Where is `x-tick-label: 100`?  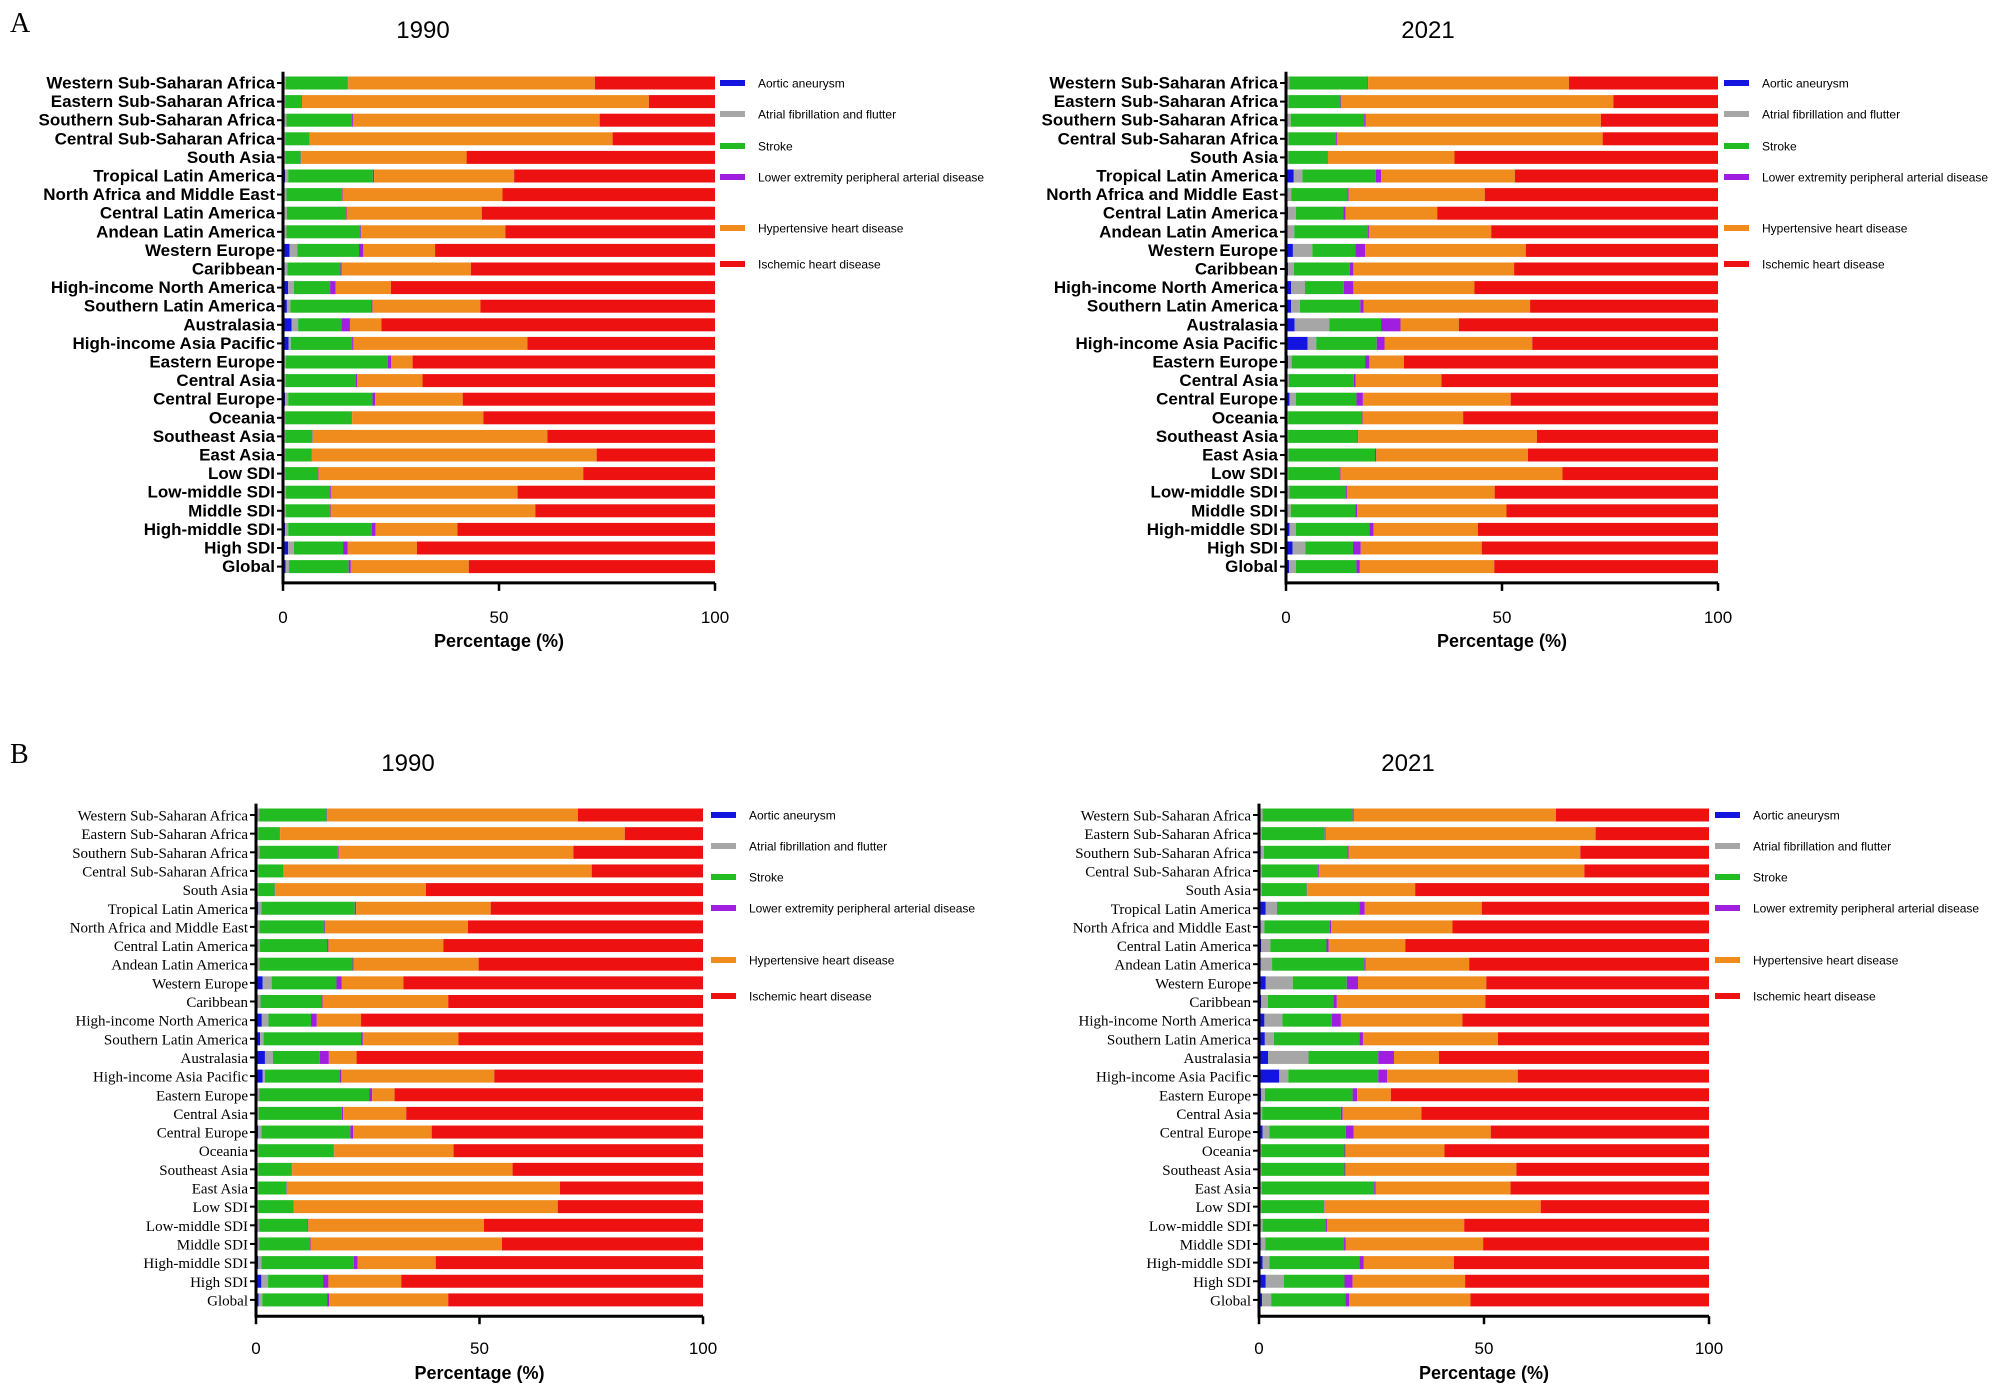 x-tick-label: 100 is located at coordinates (1709, 1348).